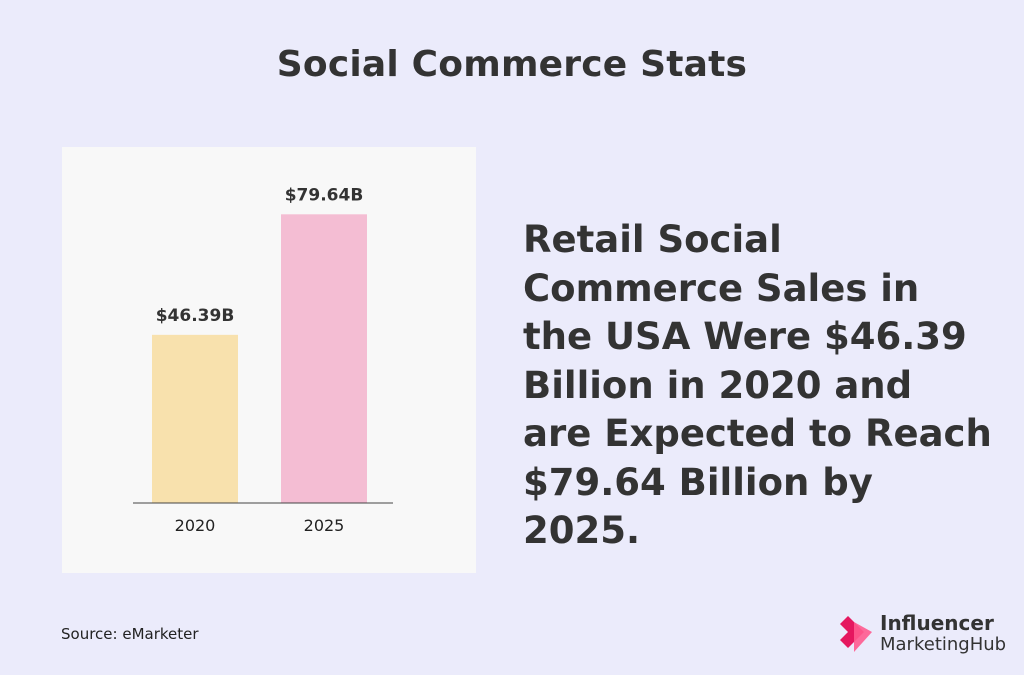 This screenshot has width=1024, height=675. I want to click on brand-name-line2: MarketingHub, so click(943, 644).